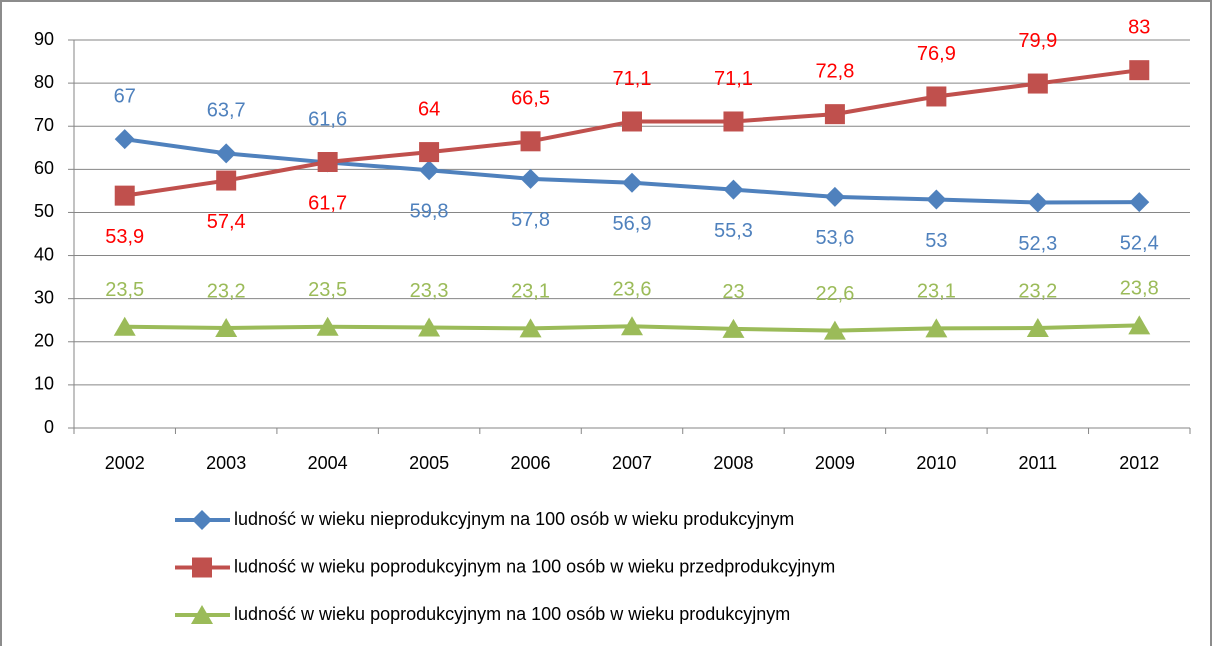 Image resolution: width=1213 pixels, height=646 pixels. What do you see at coordinates (49, 427) in the screenshot?
I see `y-tick-label: 0` at bounding box center [49, 427].